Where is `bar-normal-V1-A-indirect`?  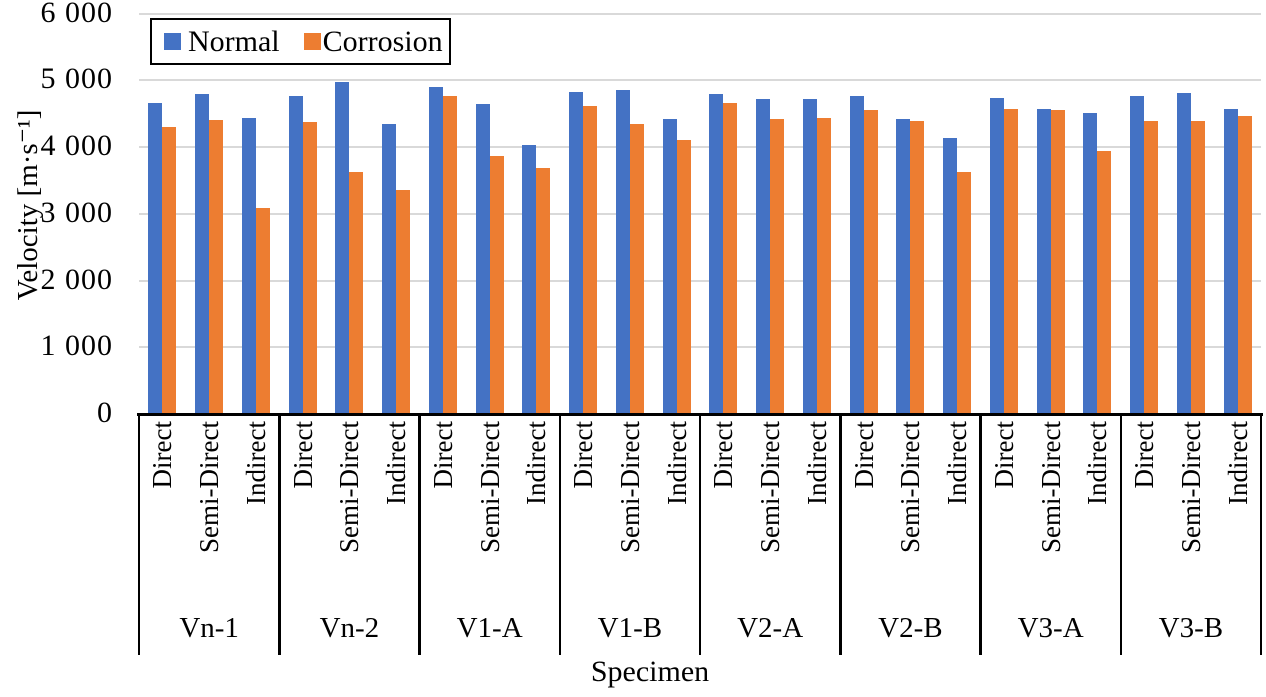
bar-normal-V1-A-indirect is located at coordinates (529, 279).